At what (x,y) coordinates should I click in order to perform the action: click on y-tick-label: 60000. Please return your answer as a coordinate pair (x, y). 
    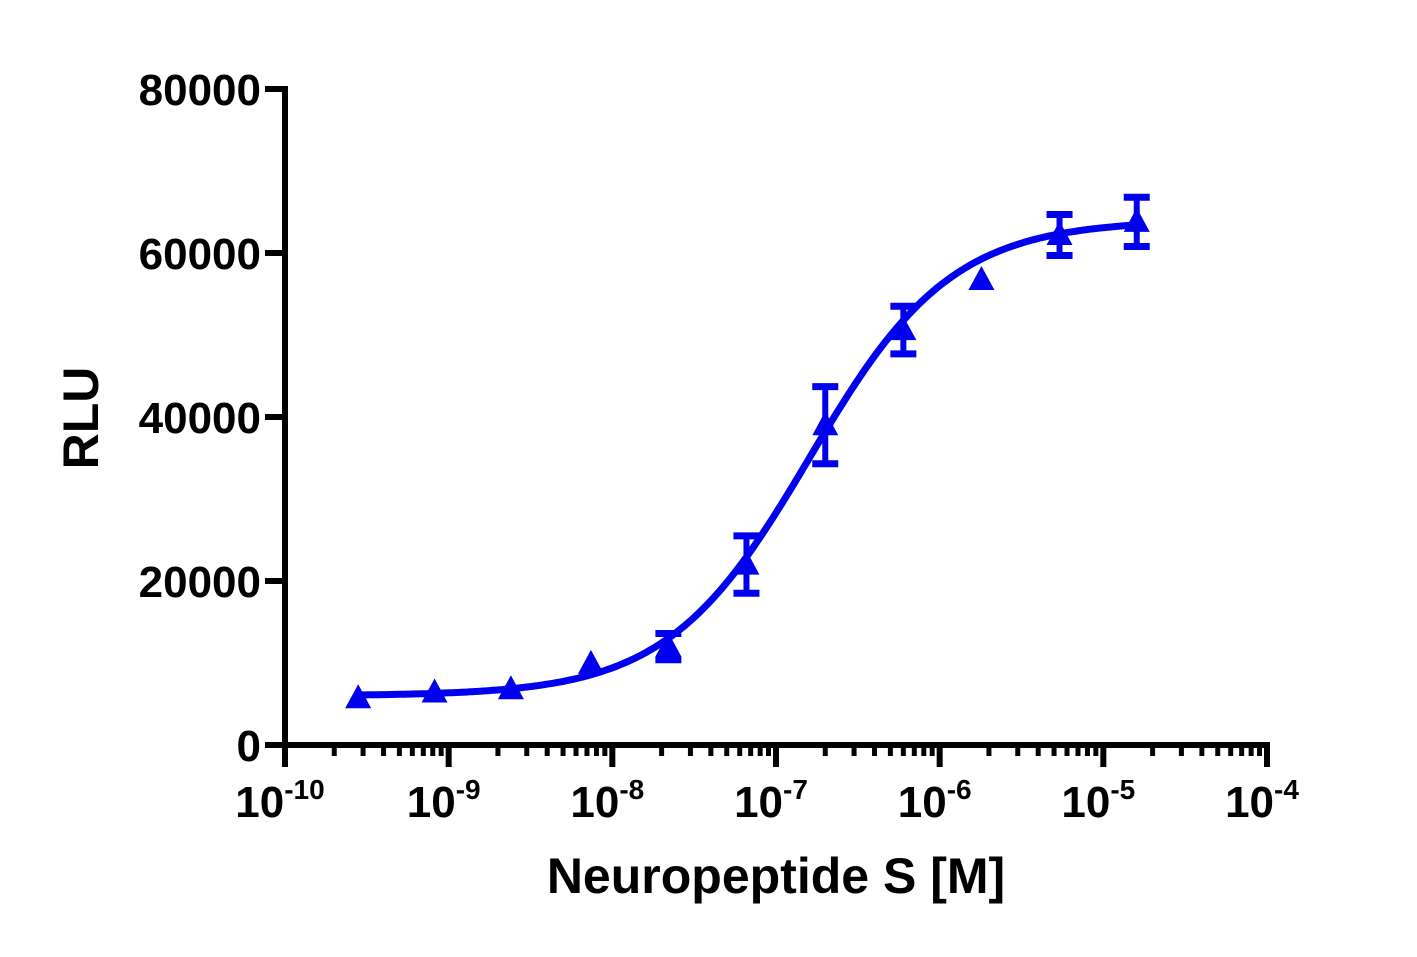
    Looking at the image, I should click on (200, 254).